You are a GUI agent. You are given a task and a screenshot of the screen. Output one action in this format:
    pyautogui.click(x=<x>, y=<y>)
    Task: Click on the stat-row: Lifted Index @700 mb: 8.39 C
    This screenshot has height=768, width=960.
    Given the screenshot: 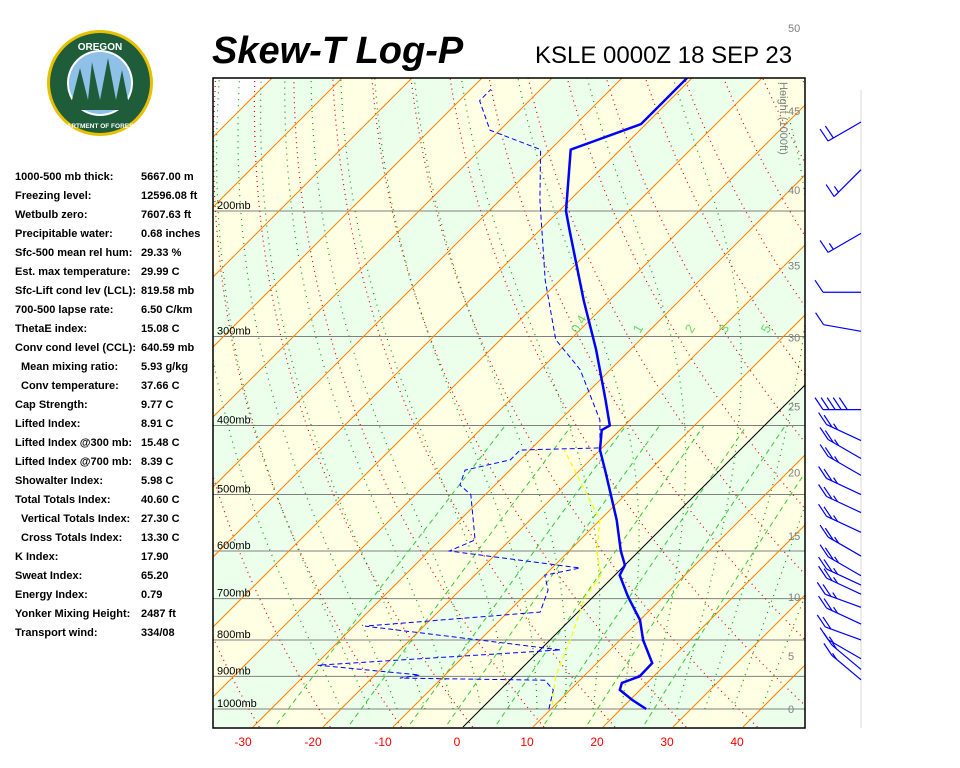 What is the action you would take?
    pyautogui.click(x=107, y=462)
    